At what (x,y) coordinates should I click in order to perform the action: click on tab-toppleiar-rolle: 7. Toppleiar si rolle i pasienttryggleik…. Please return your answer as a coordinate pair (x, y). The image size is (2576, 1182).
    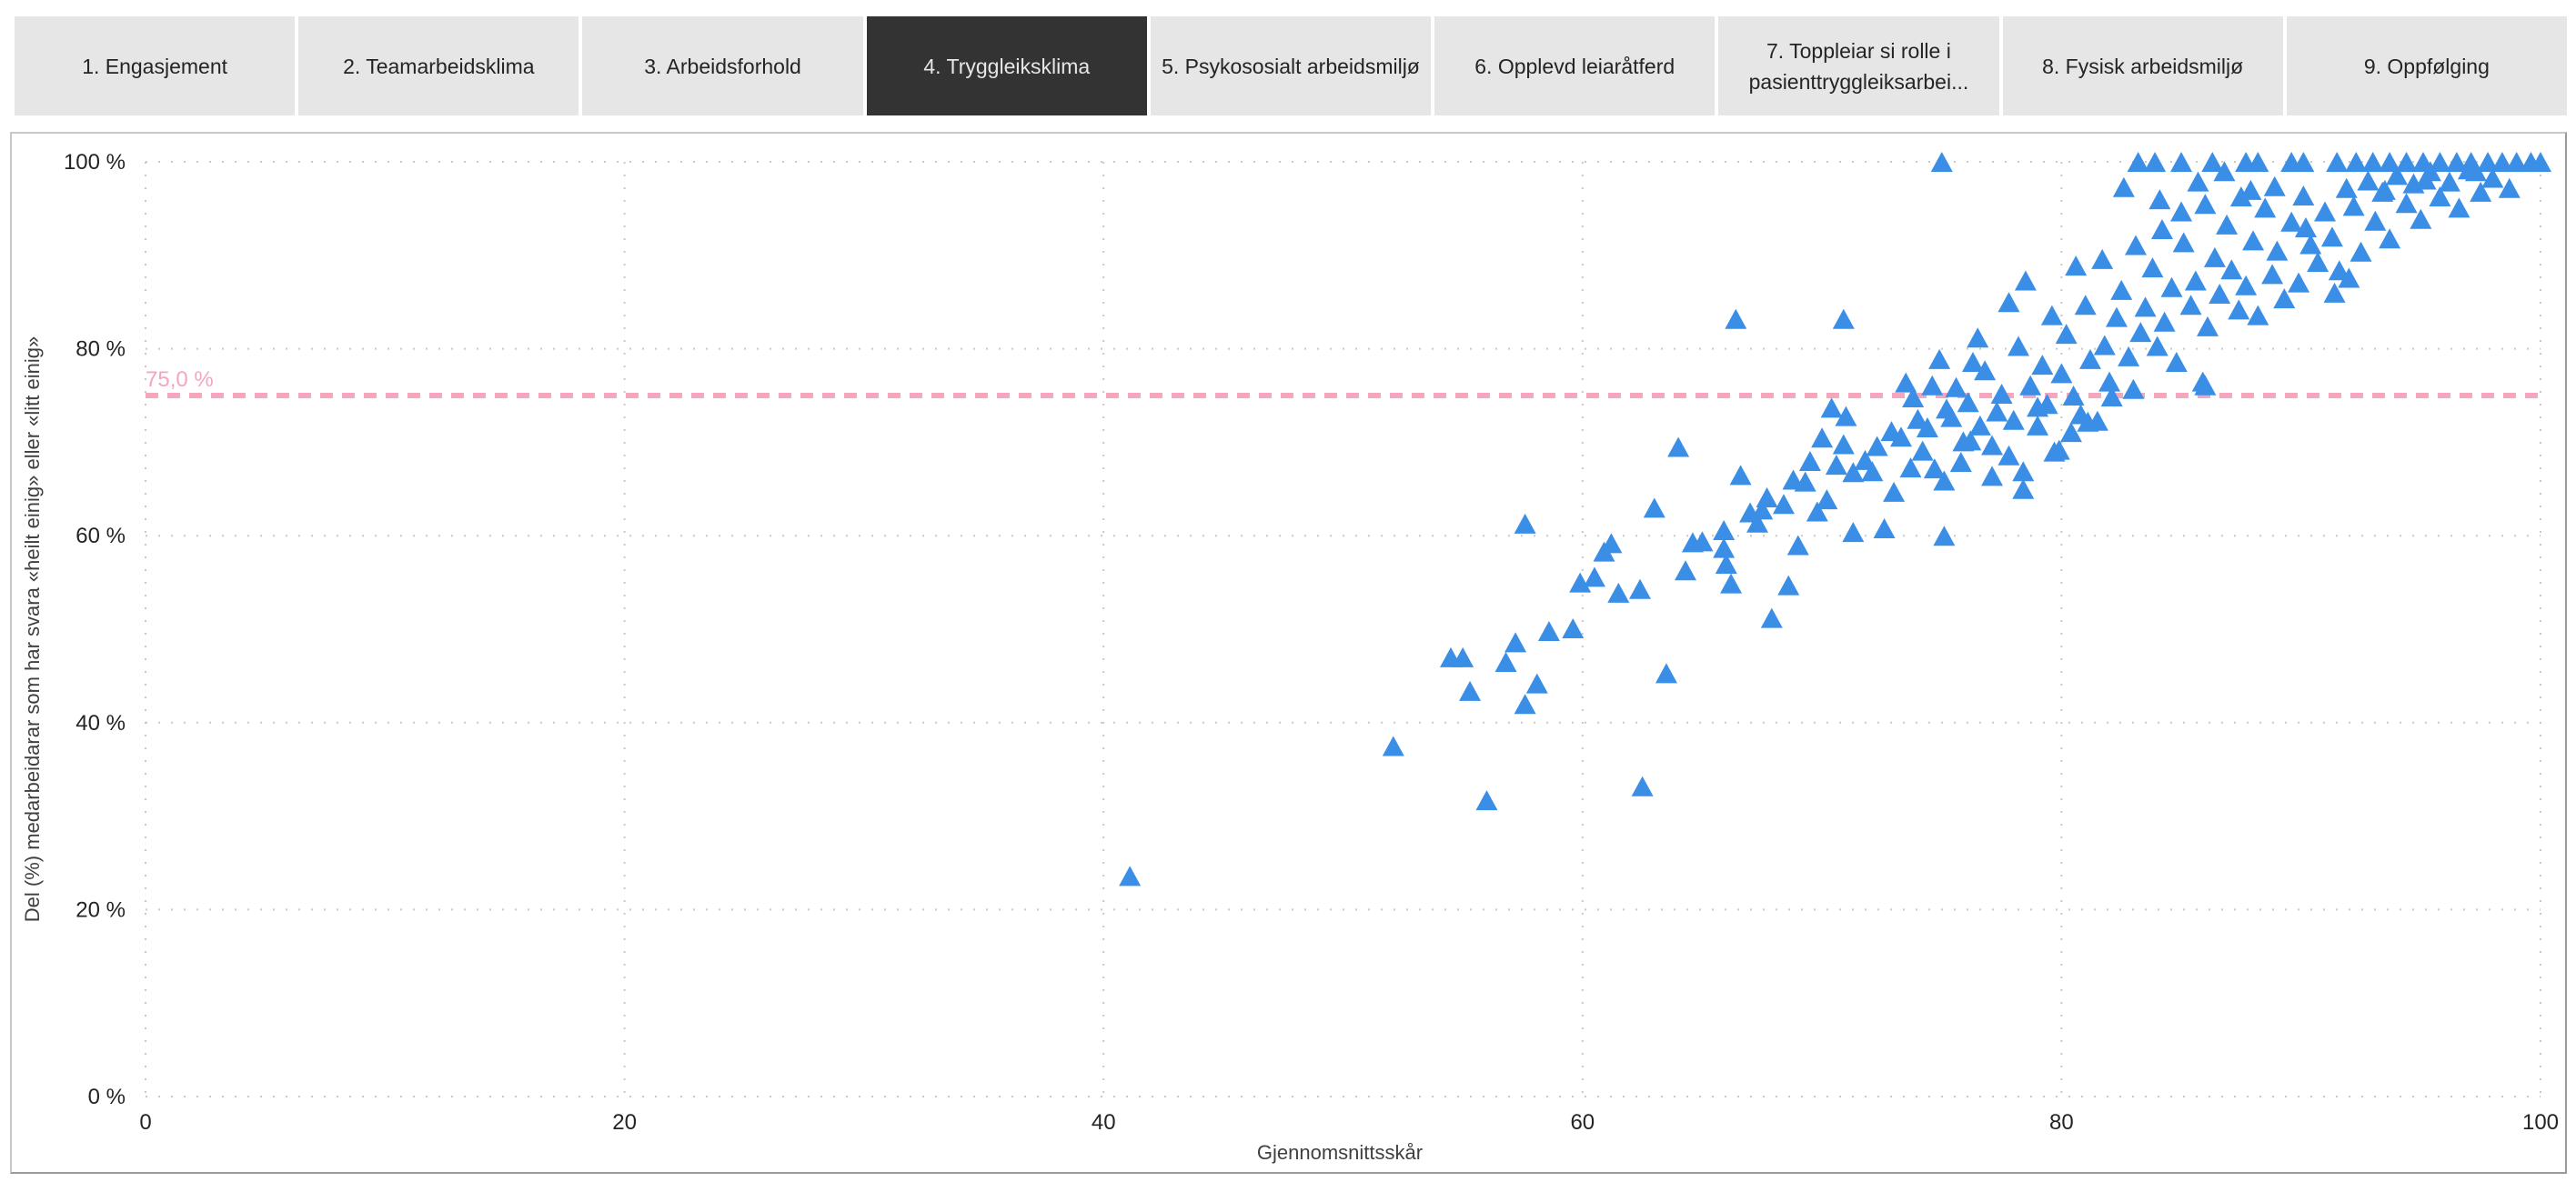
    Looking at the image, I should click on (1858, 65).